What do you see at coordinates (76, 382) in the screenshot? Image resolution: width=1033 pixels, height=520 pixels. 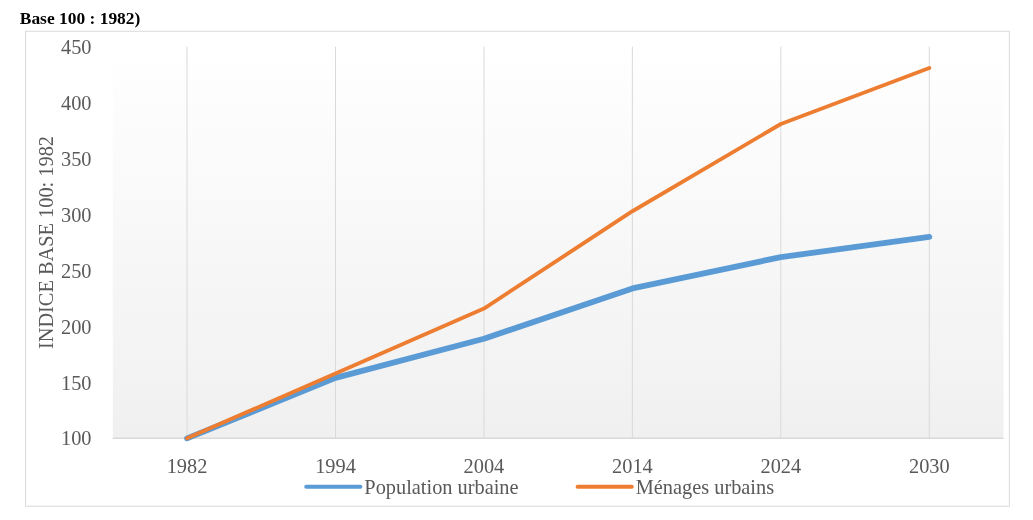 I see `y-tick-label: 150` at bounding box center [76, 382].